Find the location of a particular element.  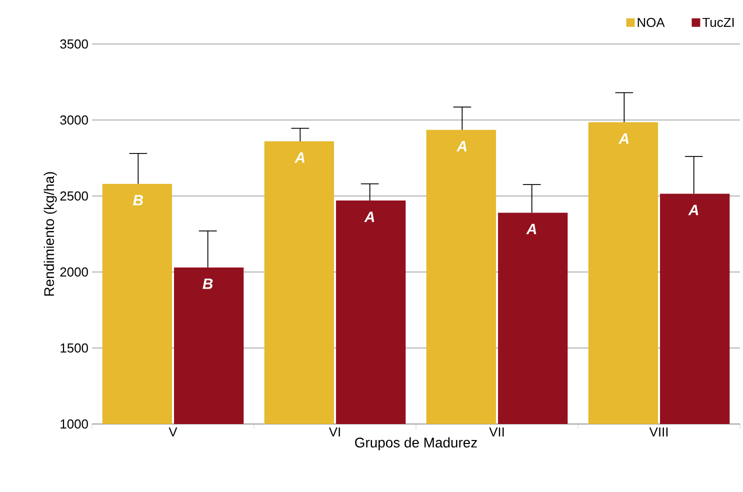

y-tick-label: 1000 is located at coordinates (74, 424).